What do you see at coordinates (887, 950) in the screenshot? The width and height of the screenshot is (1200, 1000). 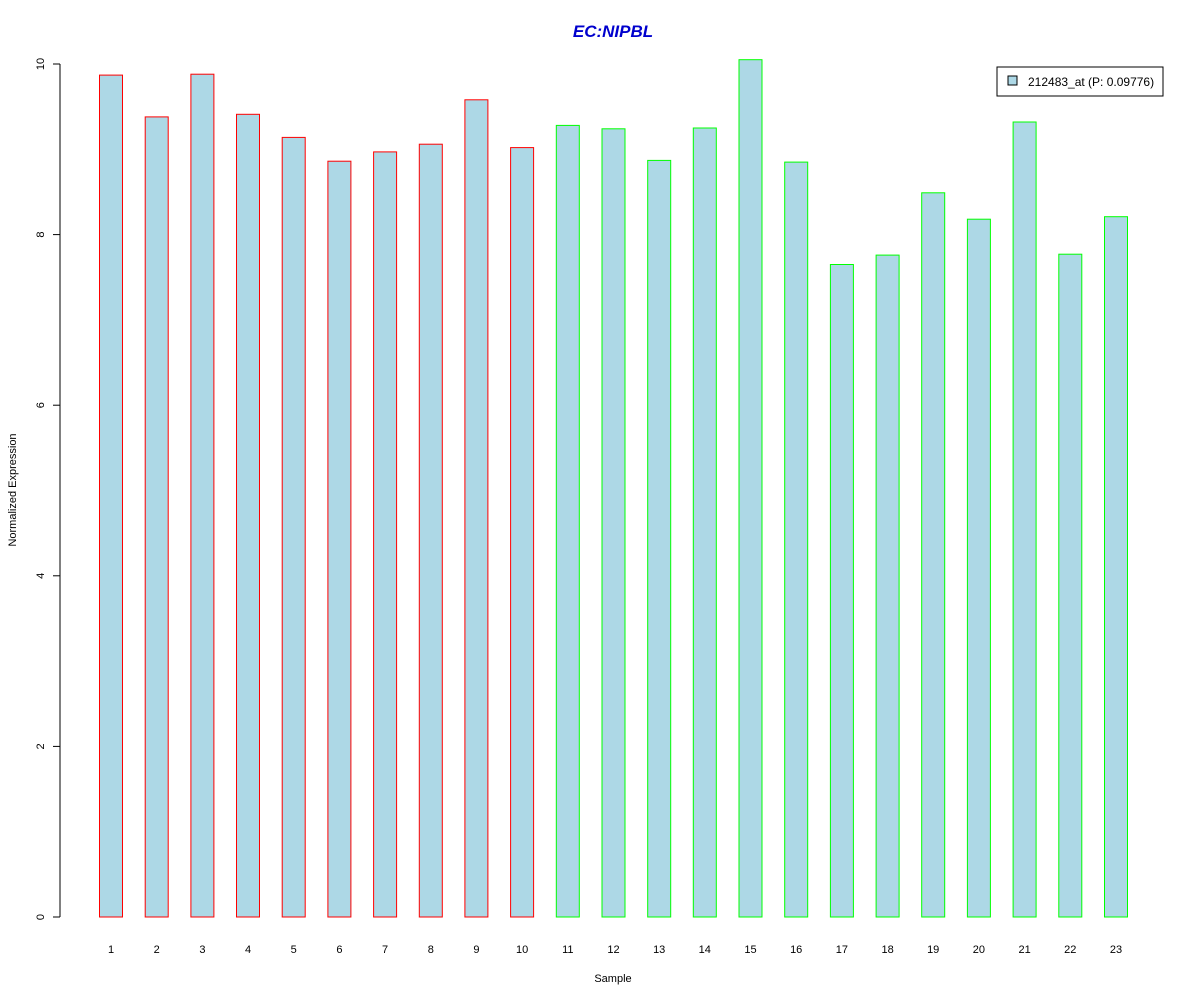 I see `x-tick-label: 18` at bounding box center [887, 950].